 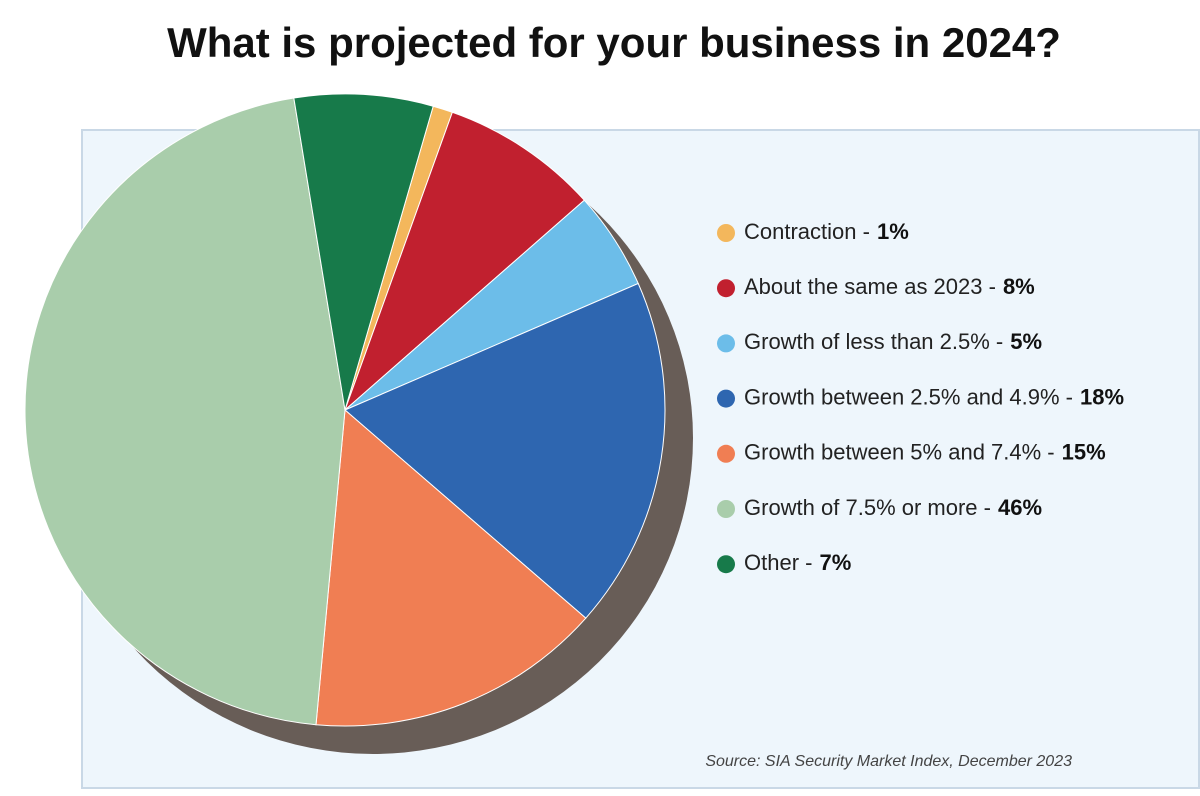 What do you see at coordinates (1019, 286) in the screenshot?
I see `value-label: 8%` at bounding box center [1019, 286].